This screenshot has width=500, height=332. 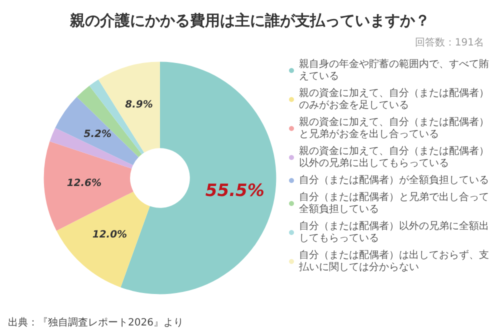 What do you see at coordinates (394, 70) in the screenshot?
I see `legend-label: 親自身の年金や貯蓄の範囲内で、すべて賄えている` at bounding box center [394, 70].